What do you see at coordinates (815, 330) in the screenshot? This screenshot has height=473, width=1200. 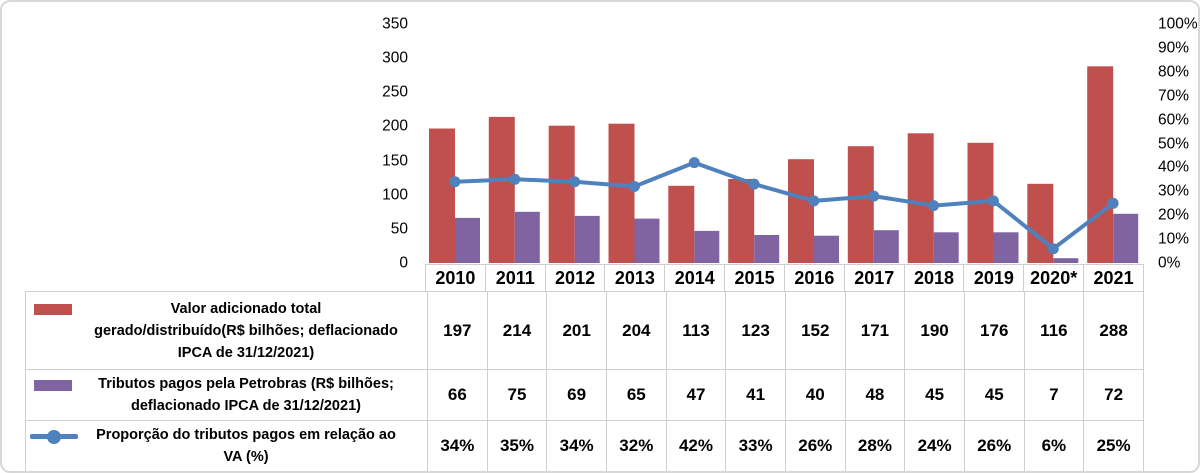 I see `table-value-cell: 152` at bounding box center [815, 330].